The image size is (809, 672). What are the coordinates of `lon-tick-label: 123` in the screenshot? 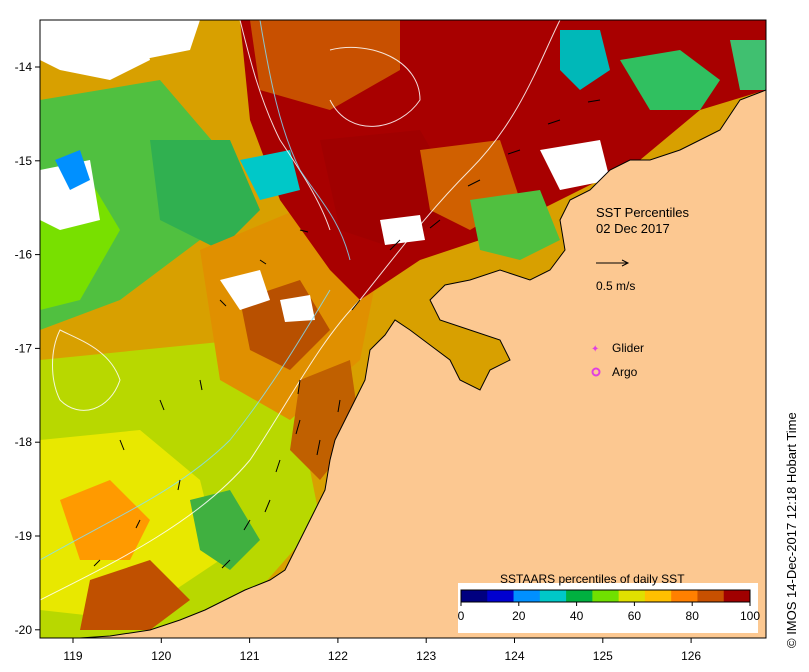 It's located at (426, 656).